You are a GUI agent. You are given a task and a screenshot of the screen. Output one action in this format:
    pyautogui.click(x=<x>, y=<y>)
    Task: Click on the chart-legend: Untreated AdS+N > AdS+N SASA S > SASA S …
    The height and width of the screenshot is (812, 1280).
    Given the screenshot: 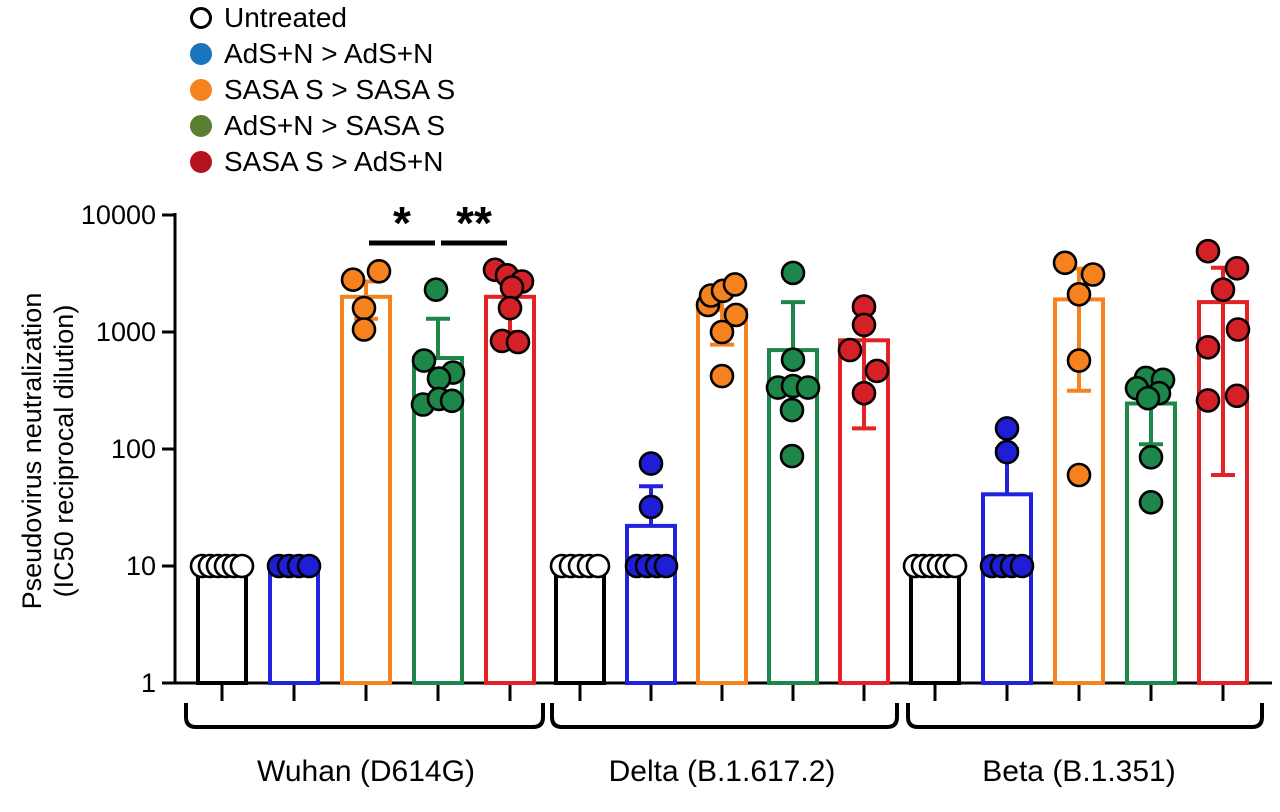 What is the action you would take?
    pyautogui.click(x=322, y=90)
    